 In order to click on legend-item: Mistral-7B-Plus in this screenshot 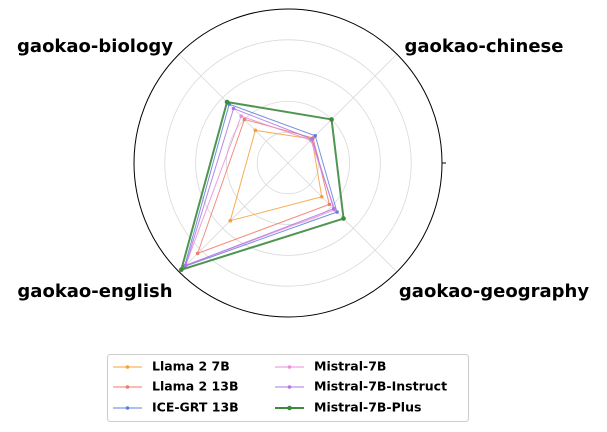, I will do `click(348, 407)`.